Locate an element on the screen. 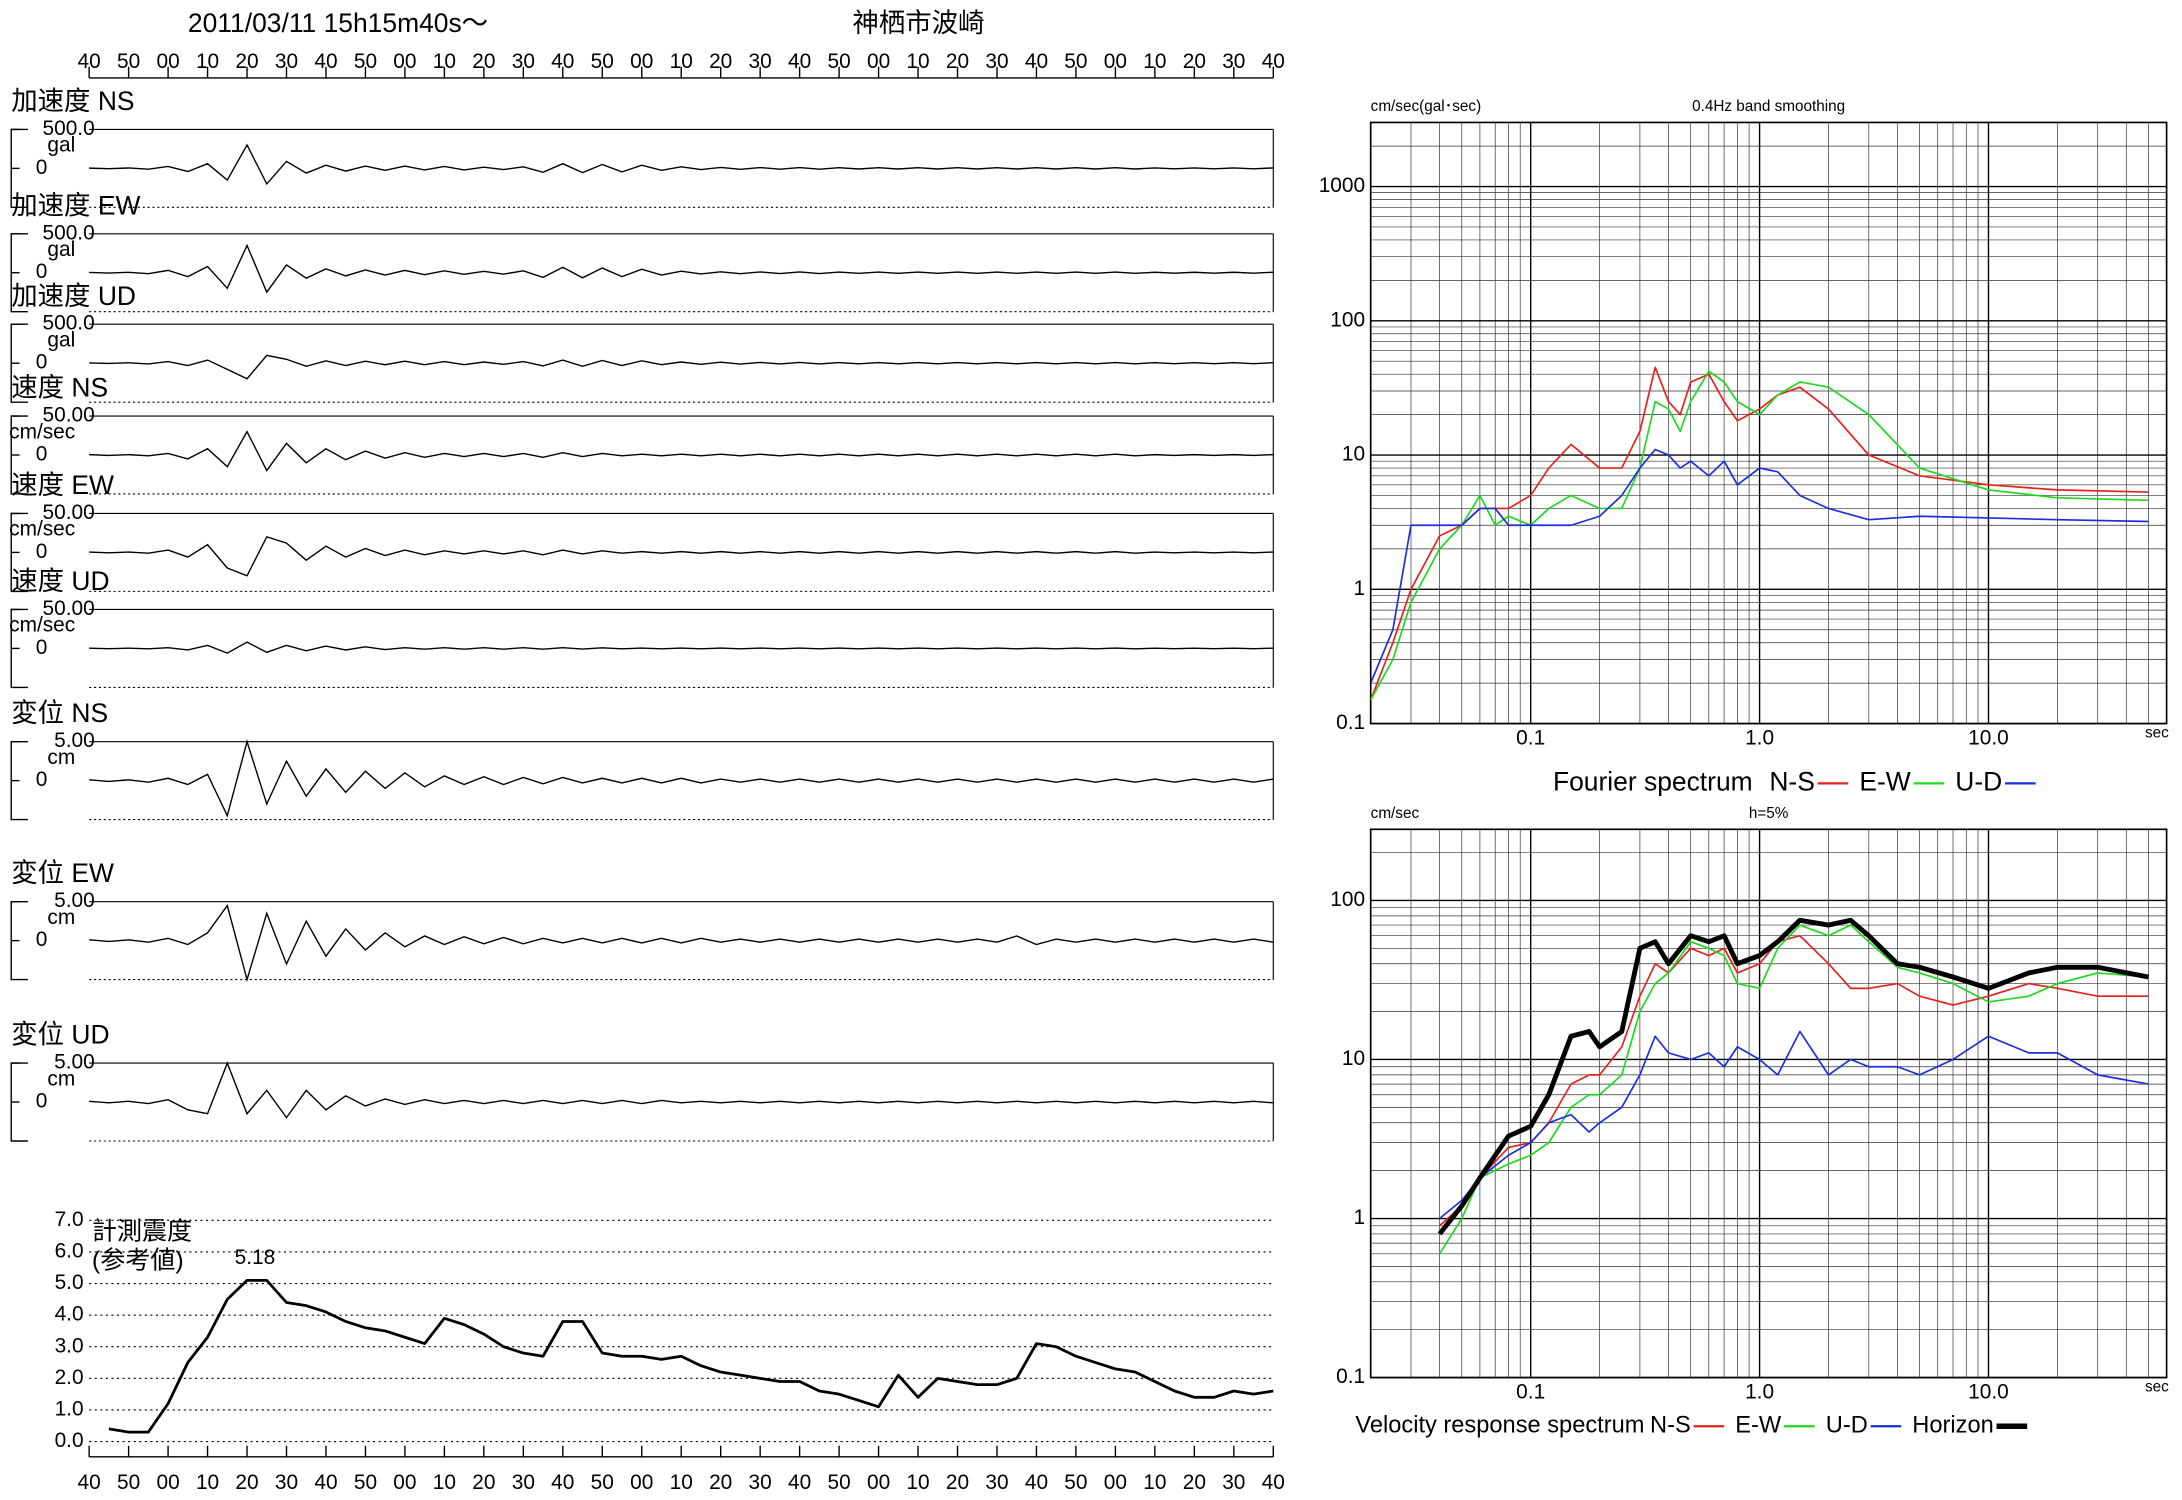  y-tick-label: 4.0 is located at coordinates (69, 1314).